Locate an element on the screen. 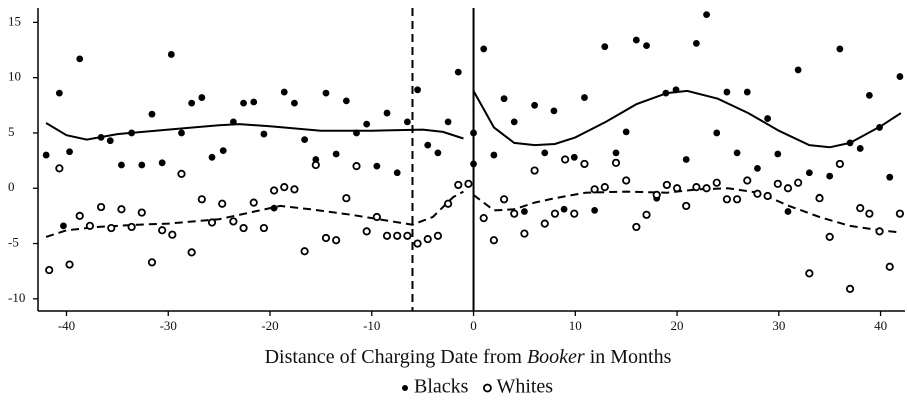  y-tick-label: 0 is located at coordinates (11, 186).